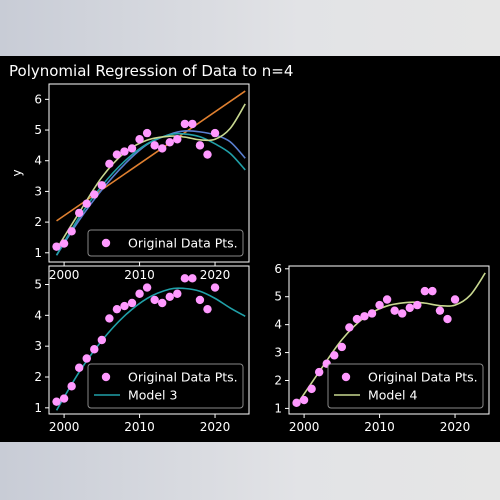 The width and height of the screenshot is (500, 500). I want to click on legend: Original Data Pts., so click(165, 243).